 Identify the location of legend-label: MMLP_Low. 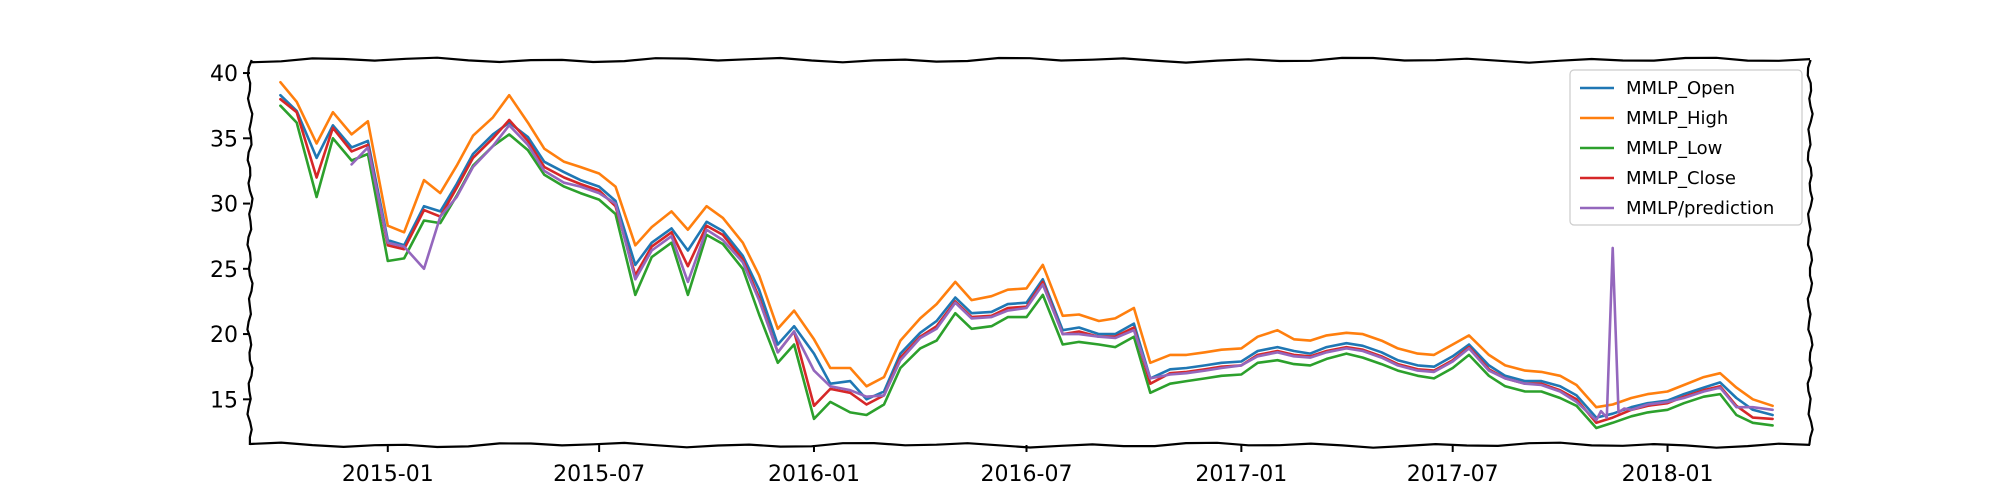
(1674, 148).